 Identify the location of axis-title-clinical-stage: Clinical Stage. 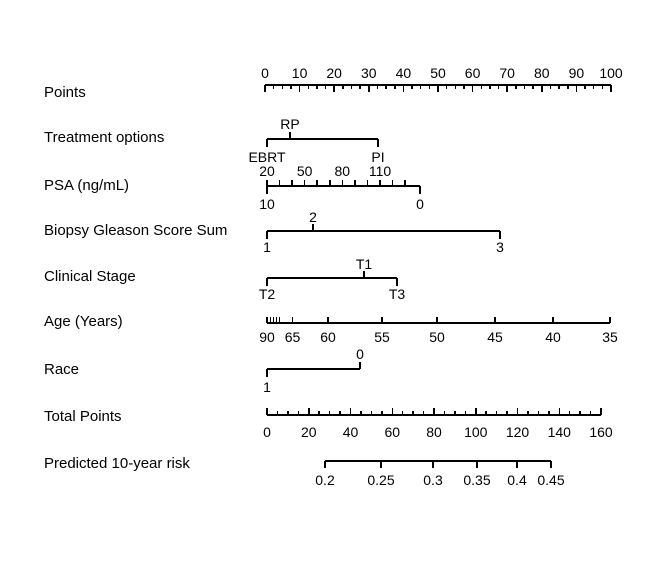
(90, 276).